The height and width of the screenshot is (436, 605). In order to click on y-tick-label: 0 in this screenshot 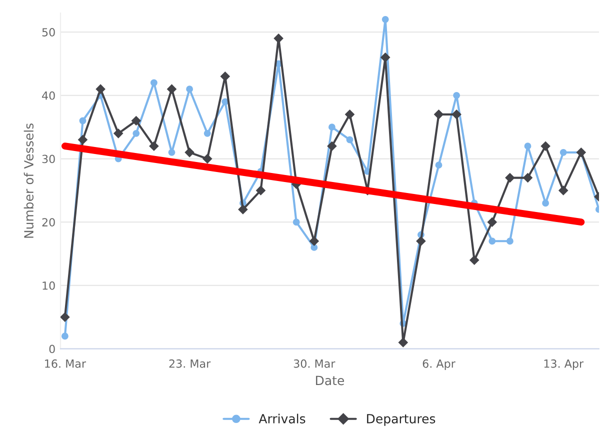, I will do `click(52, 349)`.